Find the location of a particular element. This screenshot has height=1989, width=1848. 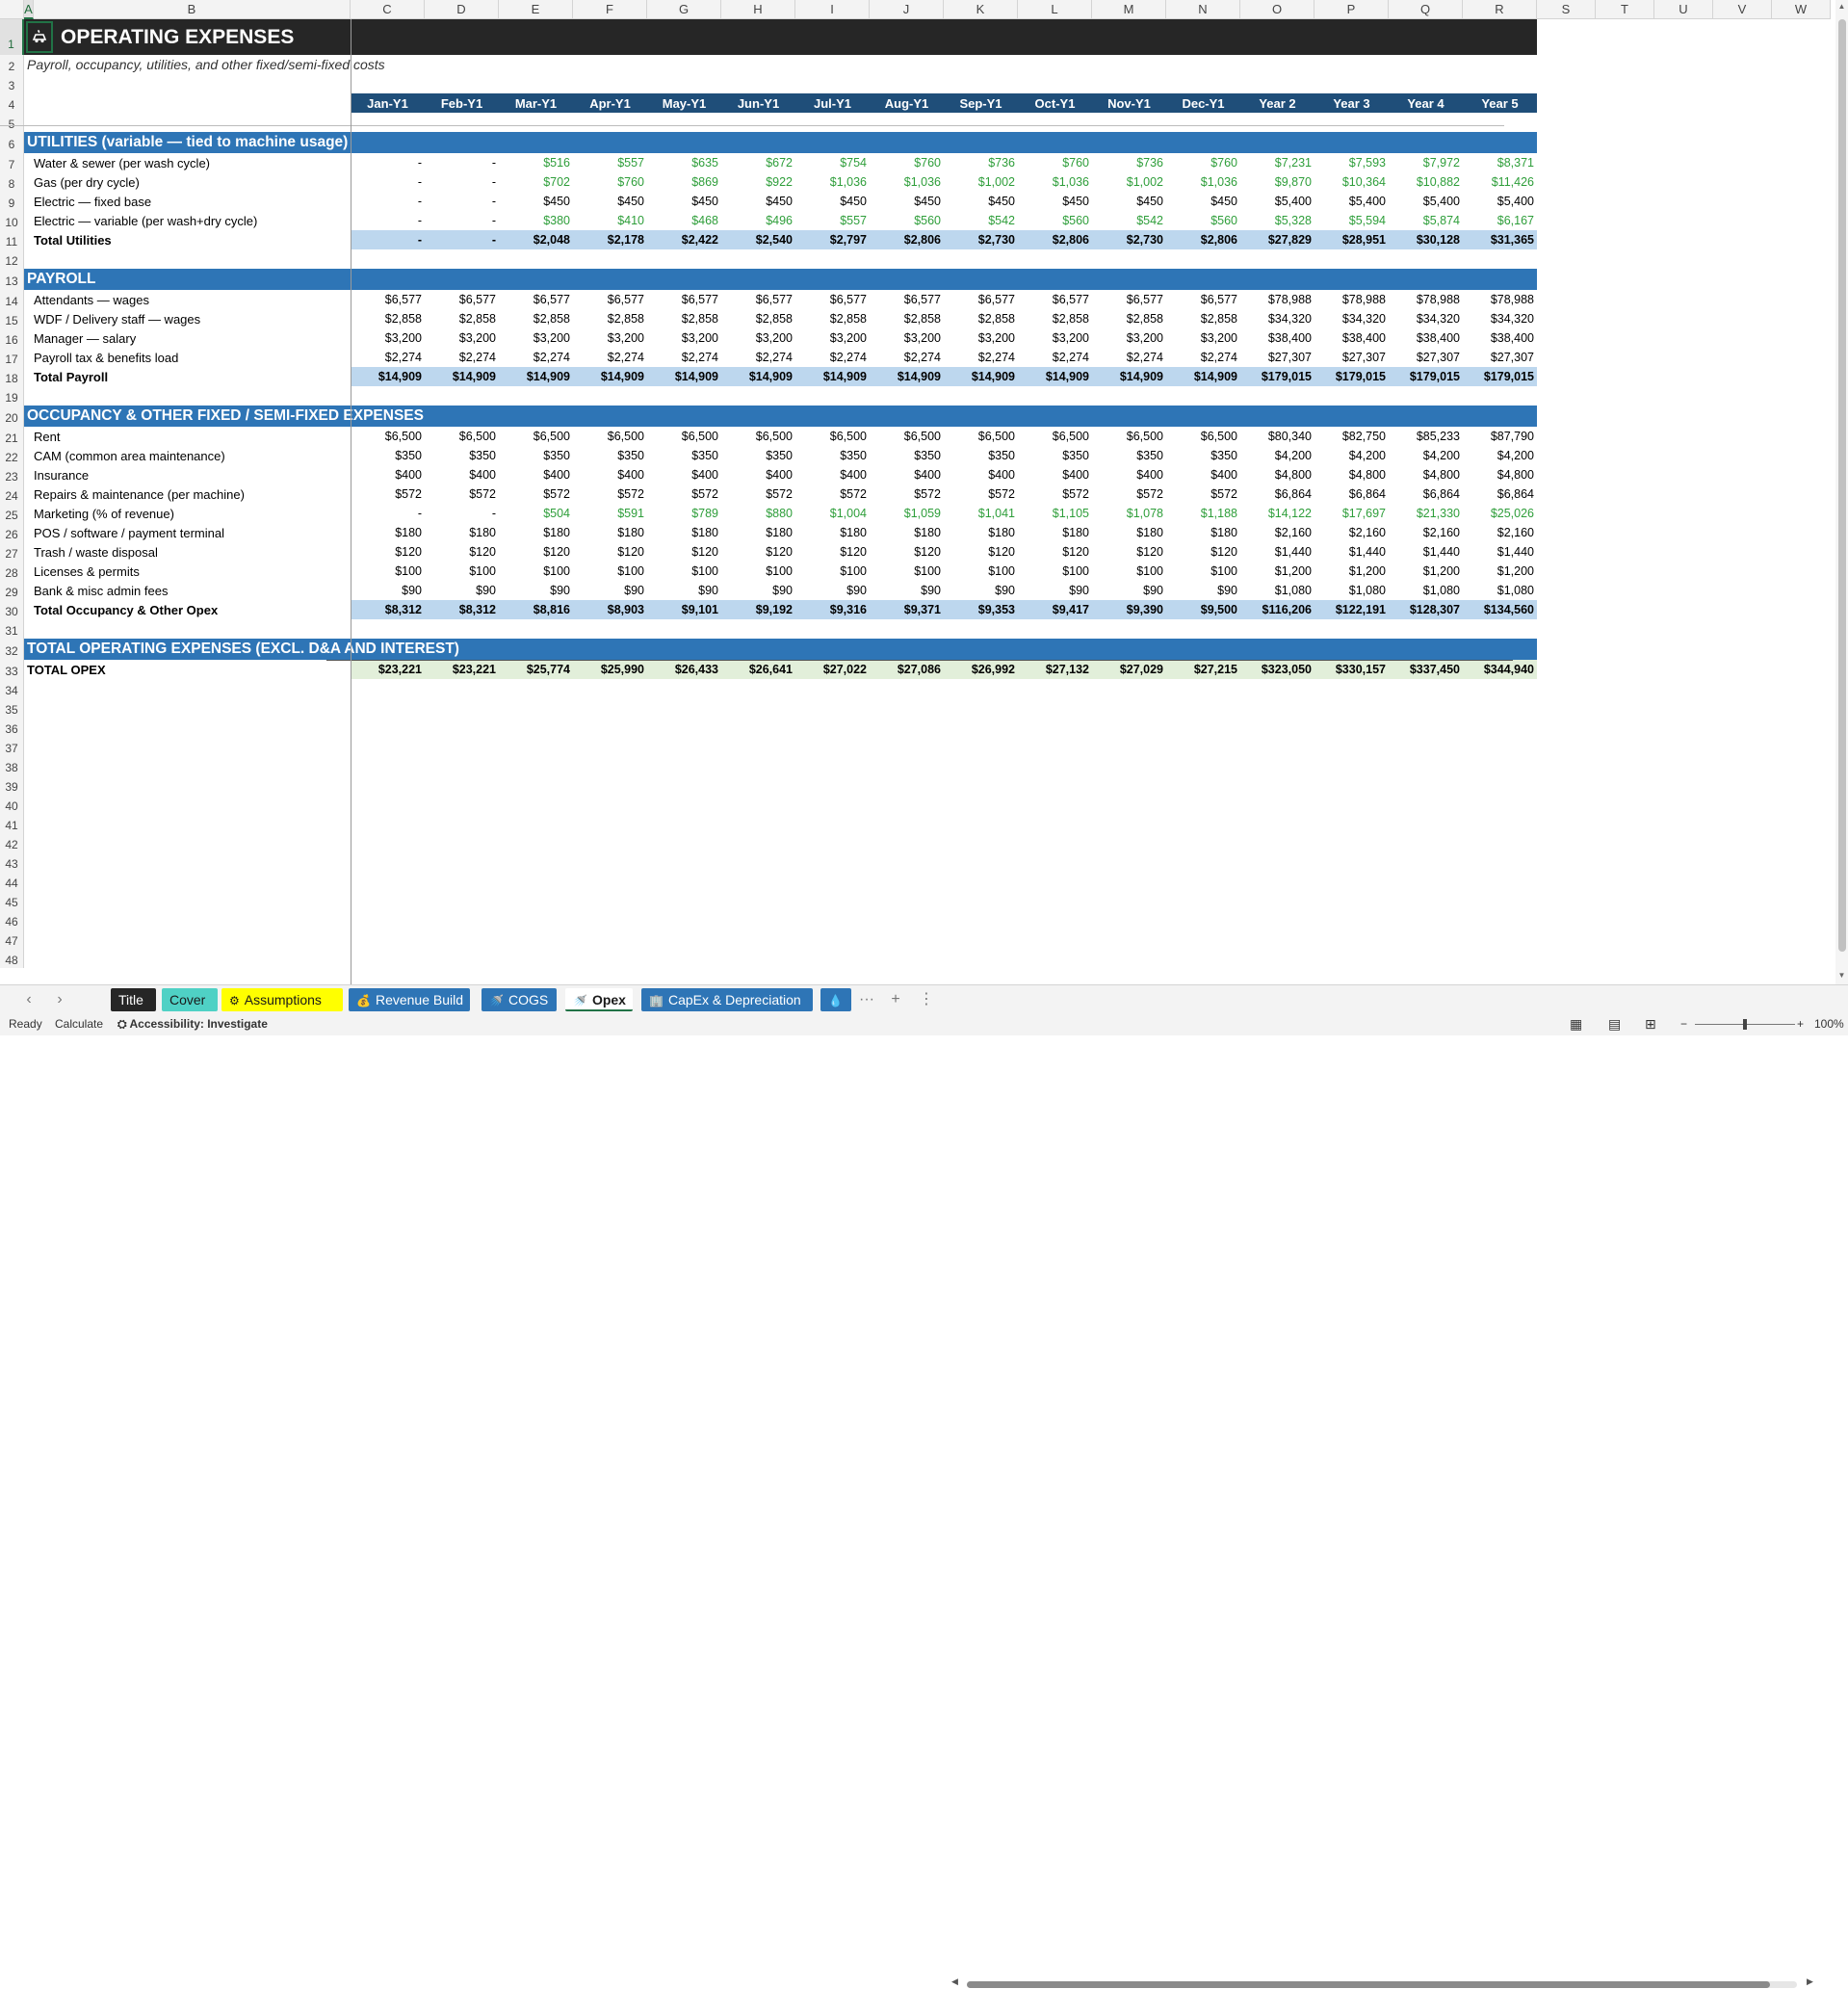

row-label: Electric — variable (per wash+dry cycle) is located at coordinates (146, 221).